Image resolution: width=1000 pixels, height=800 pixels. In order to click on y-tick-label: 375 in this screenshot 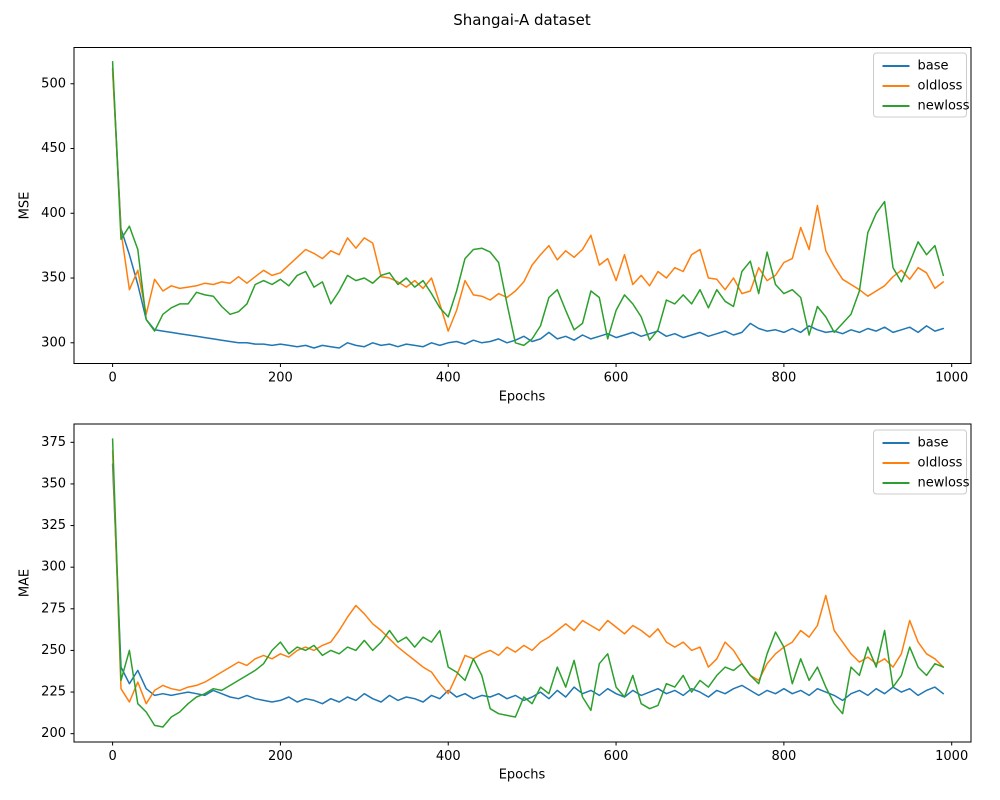, I will do `click(53, 442)`.